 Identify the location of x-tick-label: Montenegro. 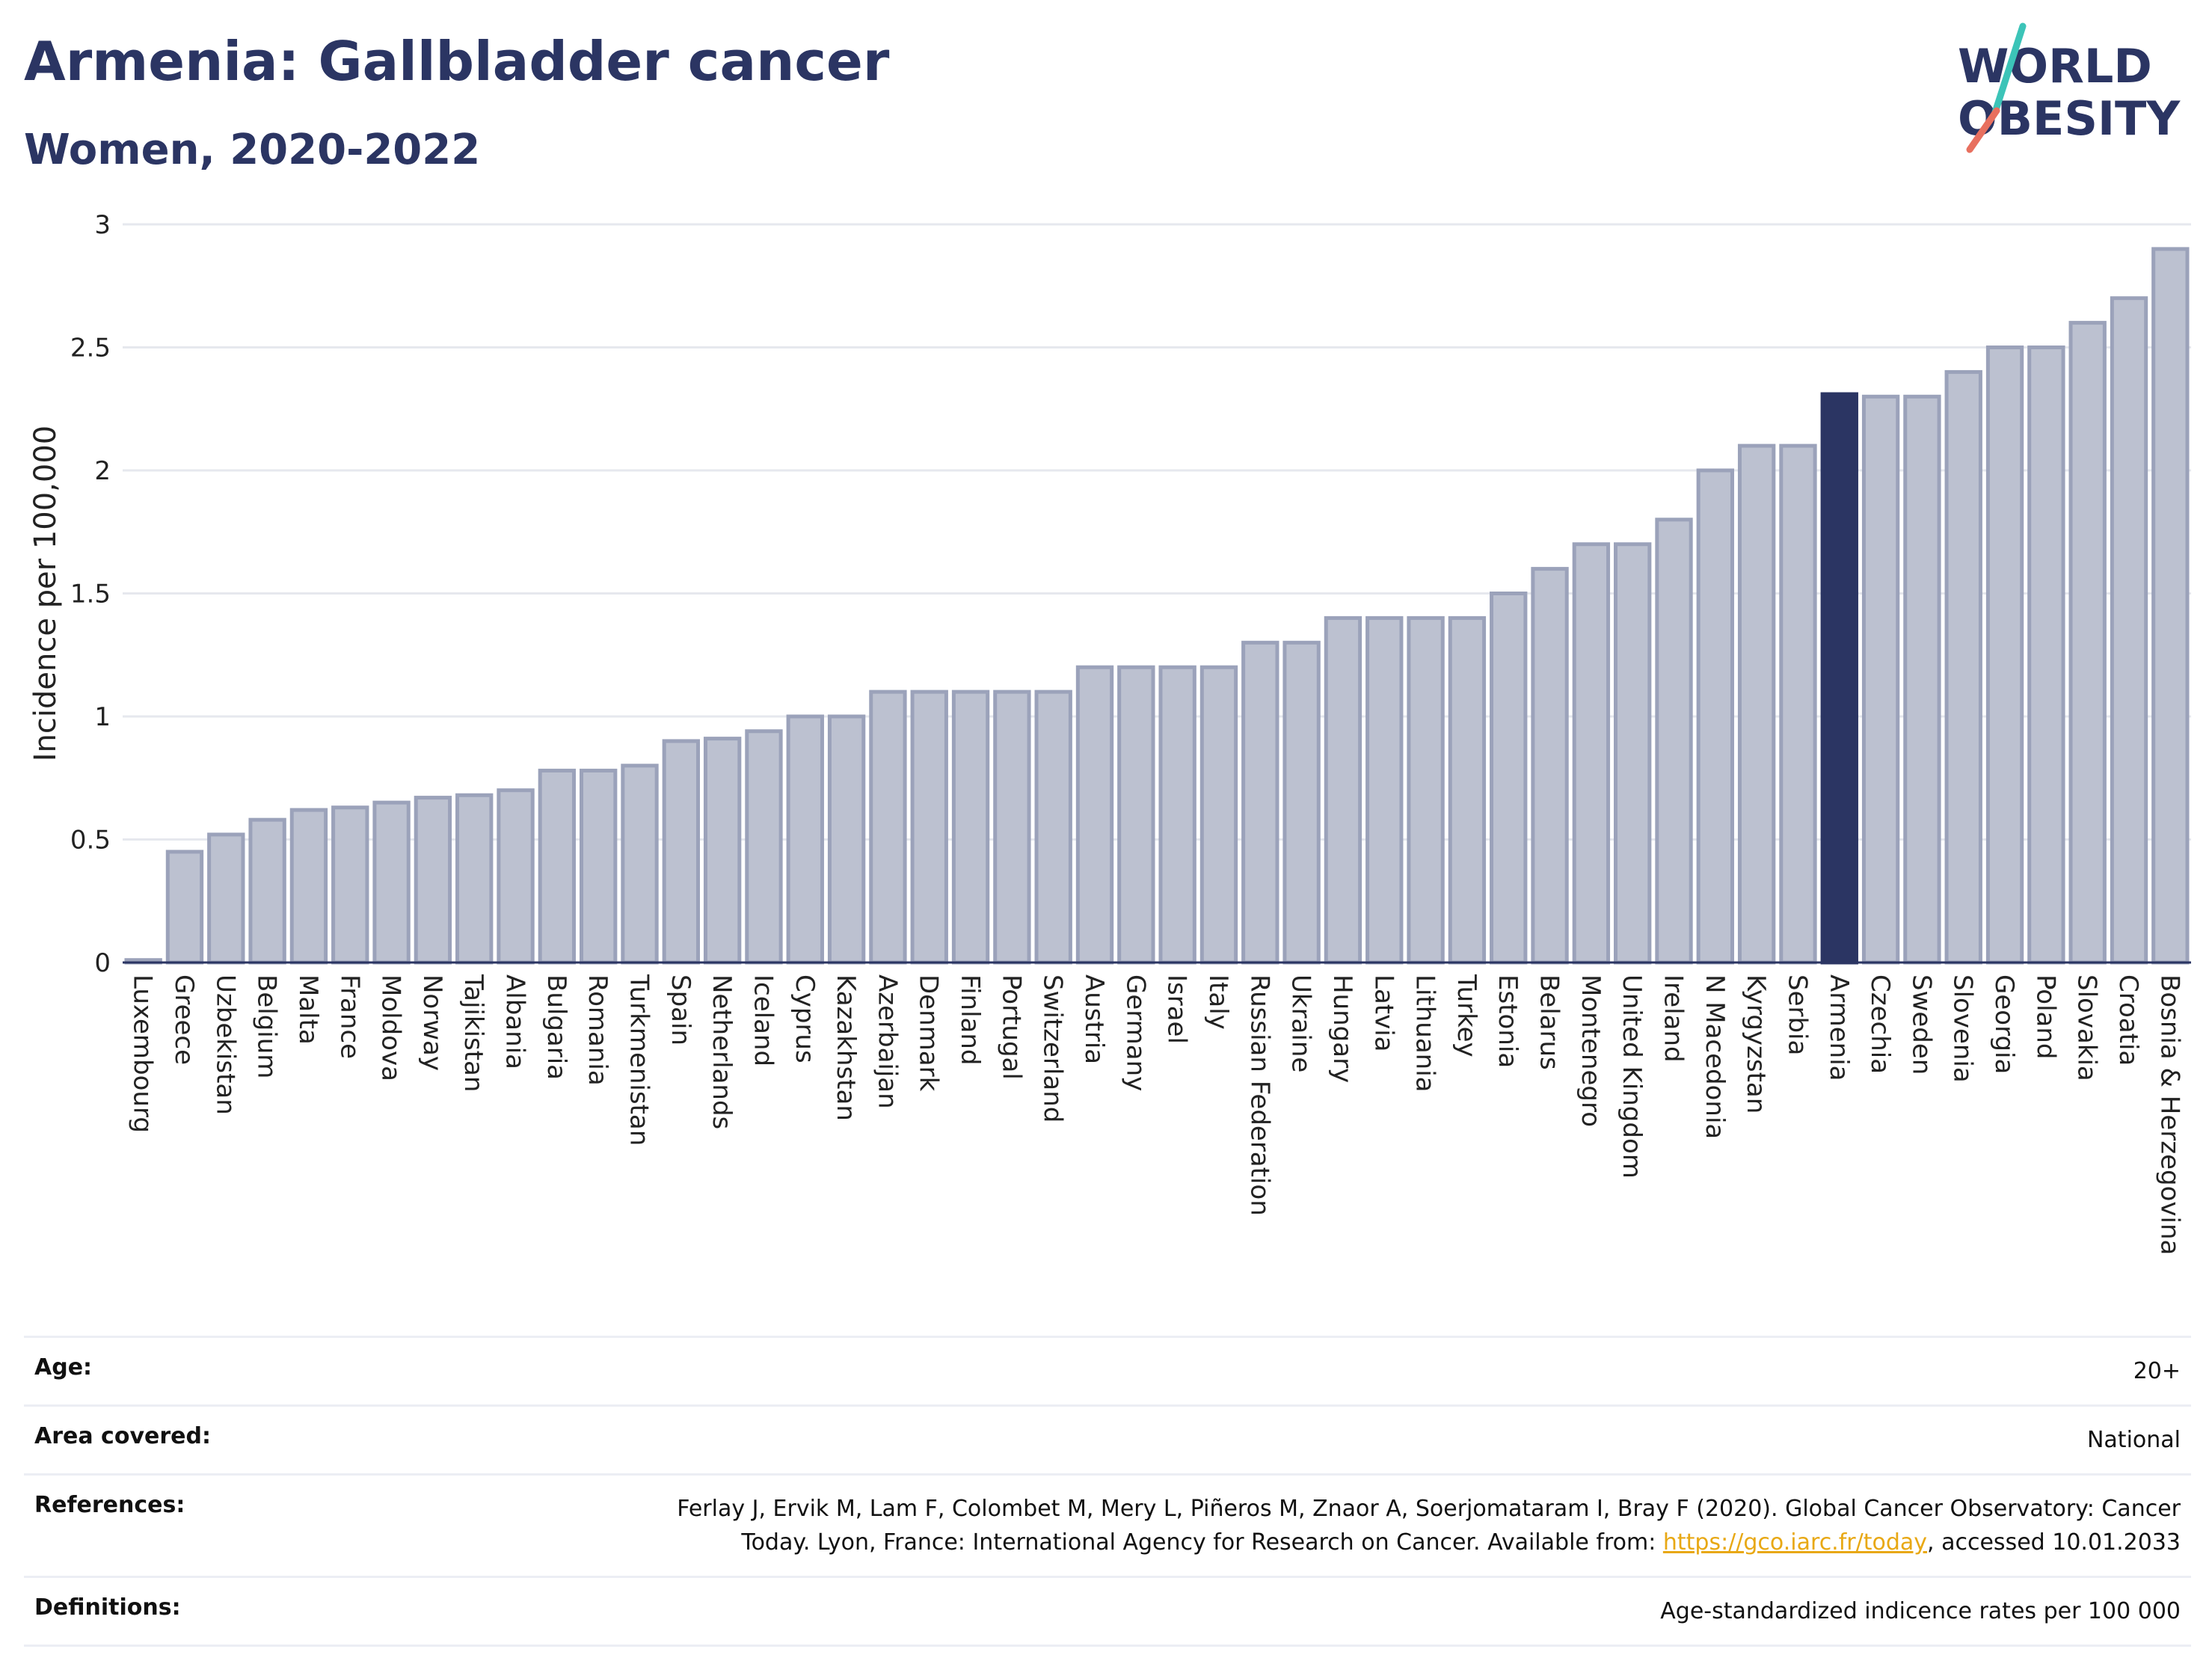
(1591, 1050).